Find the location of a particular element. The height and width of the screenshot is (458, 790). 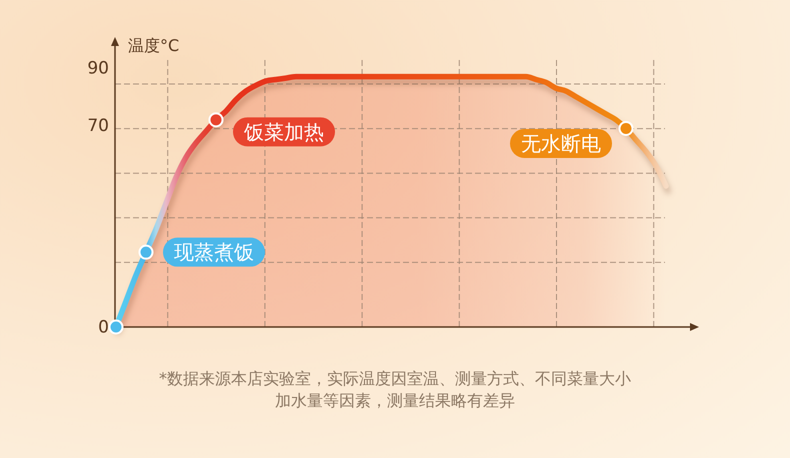

text: *数据来源本店实验室，实际温度因室温、测量方式、不同菜量大小加水量等因素，测量结果略有差异 is located at coordinates (395, 390).